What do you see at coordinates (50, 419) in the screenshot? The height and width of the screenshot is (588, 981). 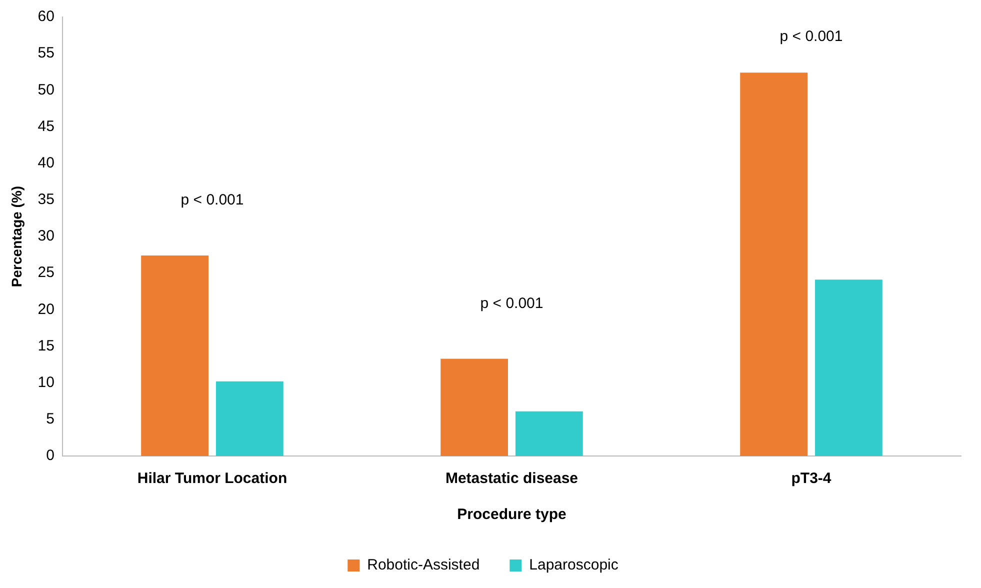 I see `y-tick-label: 5` at bounding box center [50, 419].